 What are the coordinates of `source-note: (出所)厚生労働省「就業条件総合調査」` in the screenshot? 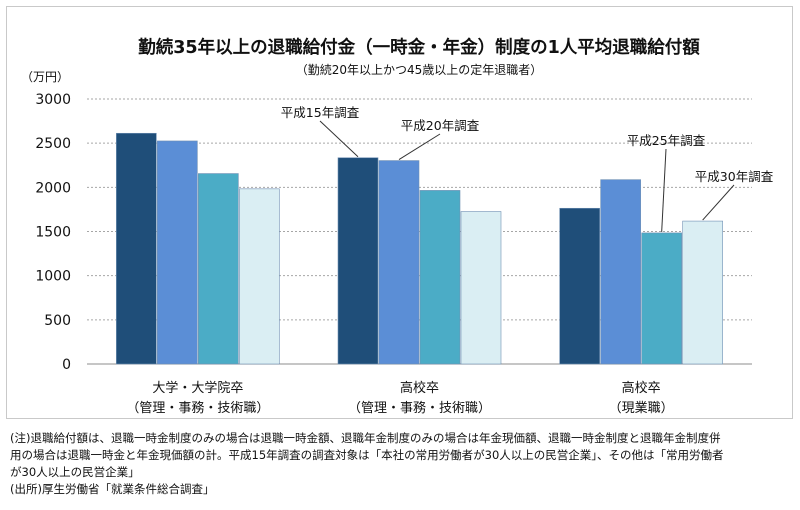 It's located at (112, 489).